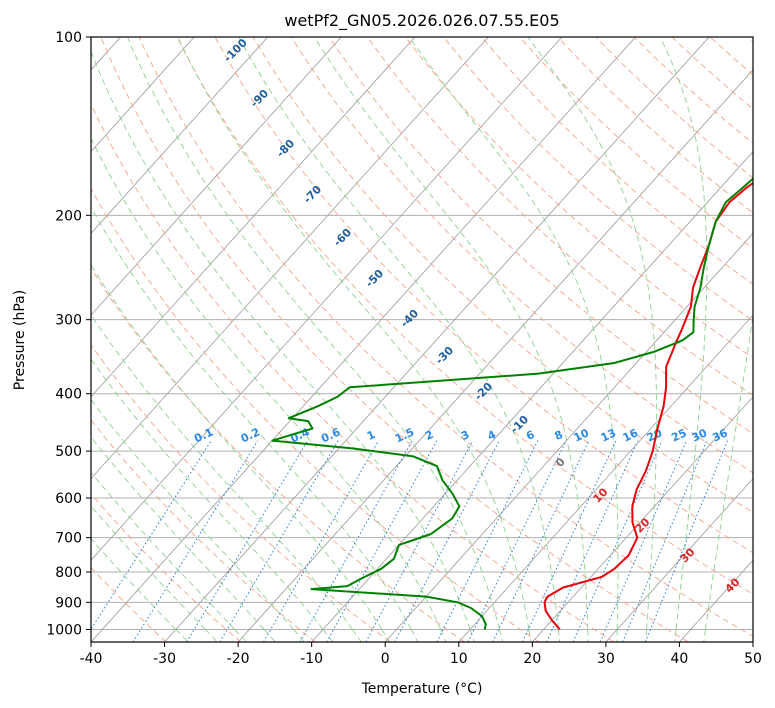  Describe the element at coordinates (606, 659) in the screenshot. I see `x-tick-label: 30` at that location.